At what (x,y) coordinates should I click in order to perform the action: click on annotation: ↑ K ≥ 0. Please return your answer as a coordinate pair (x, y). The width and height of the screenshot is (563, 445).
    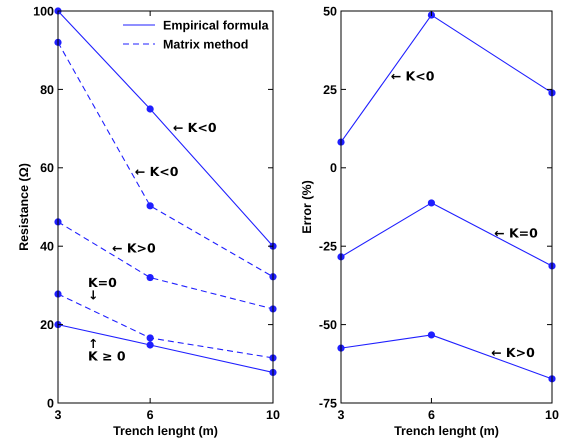
    Looking at the image, I should click on (107, 350).